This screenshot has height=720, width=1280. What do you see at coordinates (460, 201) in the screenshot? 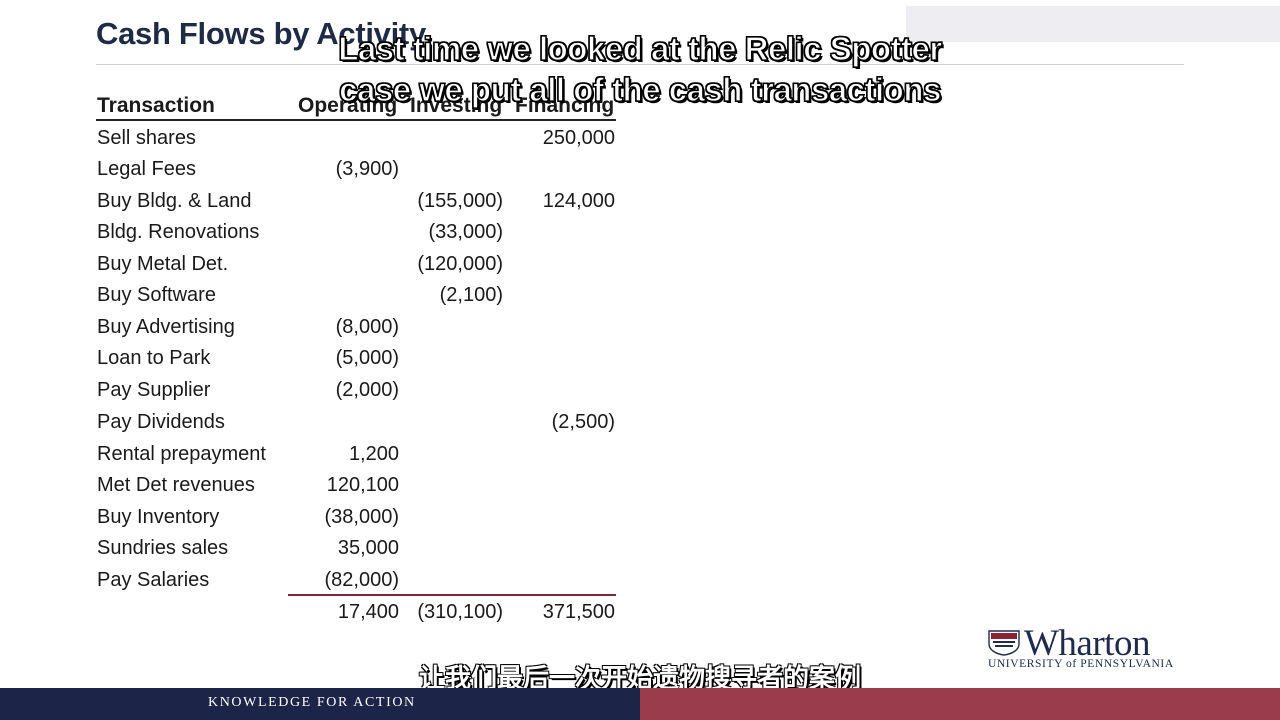
I see `cell-investing: (155,000)` at bounding box center [460, 201].